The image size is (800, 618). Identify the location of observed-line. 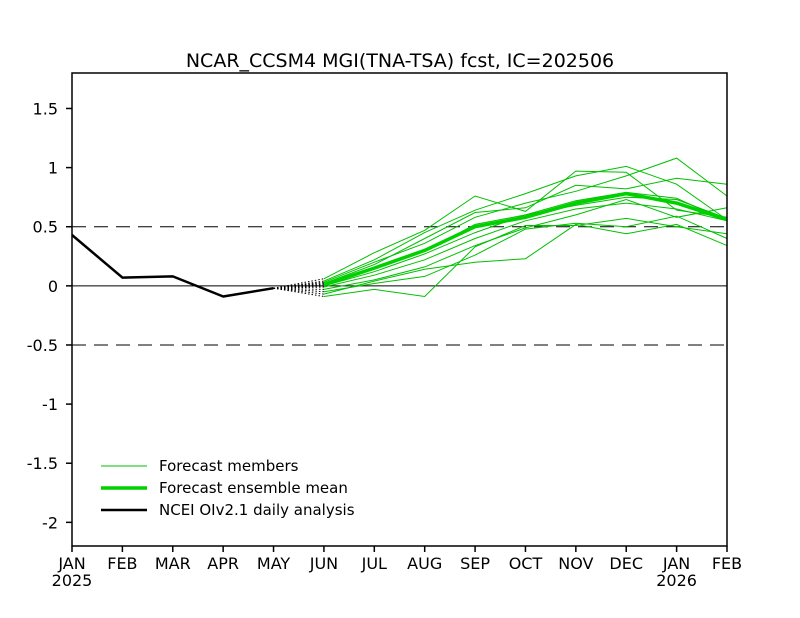
(172, 266).